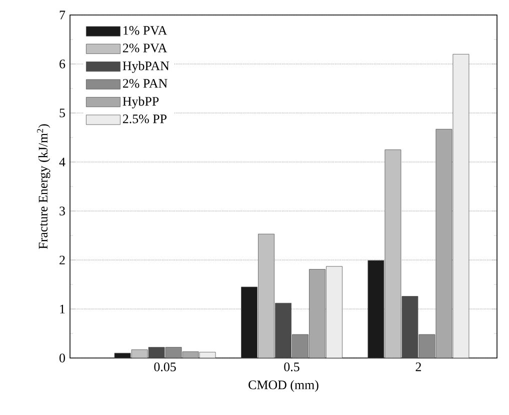 This screenshot has height=415, width=509. Describe the element at coordinates (145, 48) in the screenshot. I see `legend-label: 2% PVA` at that location.